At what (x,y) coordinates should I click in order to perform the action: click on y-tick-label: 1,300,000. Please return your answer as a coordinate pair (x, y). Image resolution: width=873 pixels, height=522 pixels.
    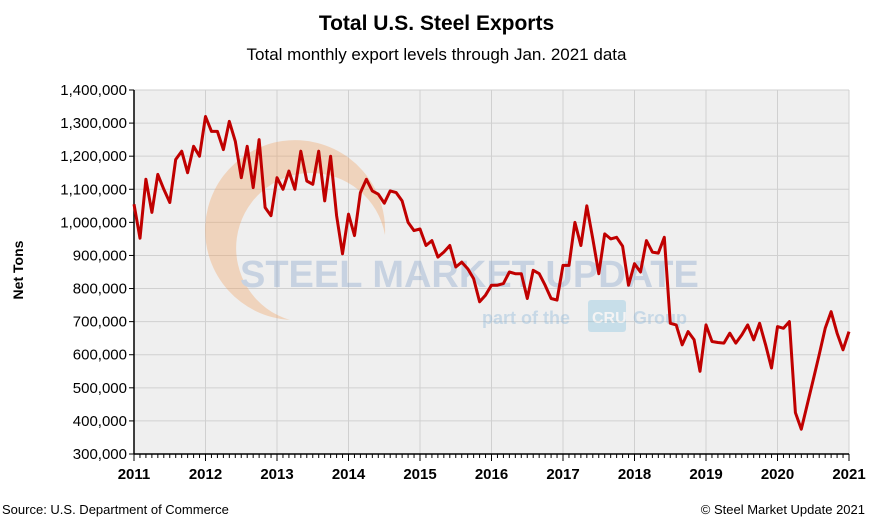
    Looking at the image, I should click on (93, 123).